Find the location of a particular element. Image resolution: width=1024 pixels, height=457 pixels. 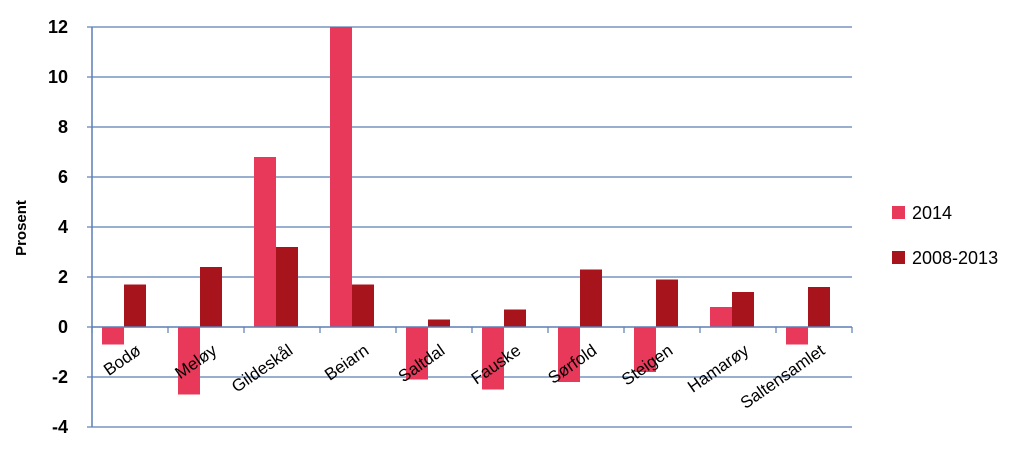

y-tick-label: 6 is located at coordinates (63, 177).